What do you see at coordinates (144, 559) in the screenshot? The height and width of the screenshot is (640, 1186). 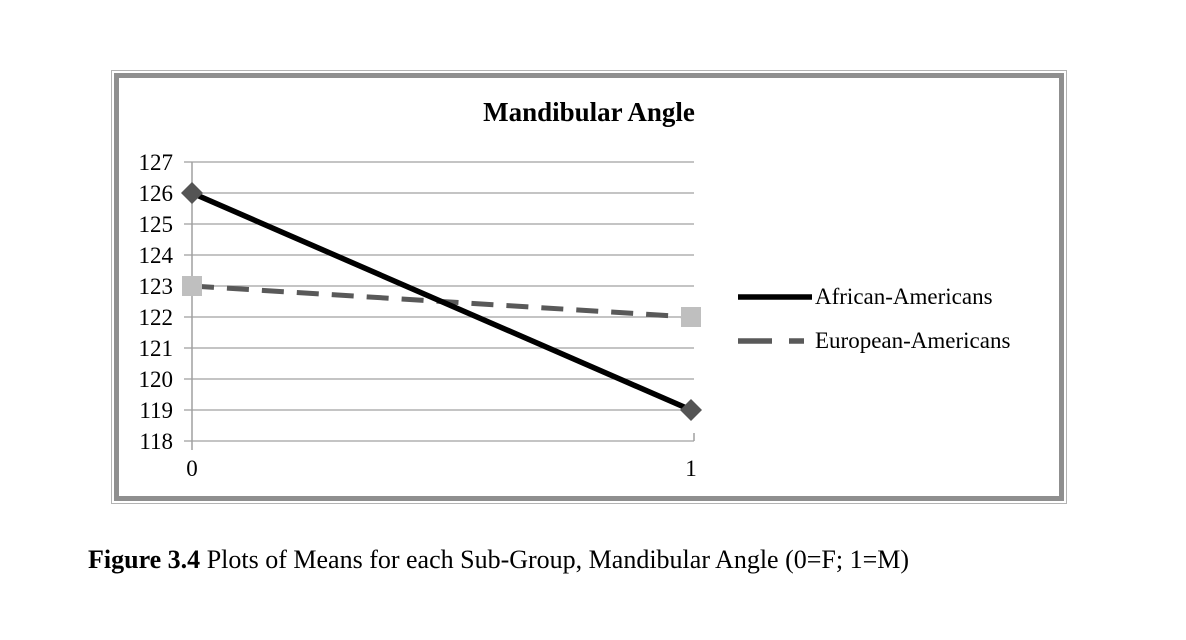 I see `figure-caption-label: Figure 3.4` at bounding box center [144, 559].